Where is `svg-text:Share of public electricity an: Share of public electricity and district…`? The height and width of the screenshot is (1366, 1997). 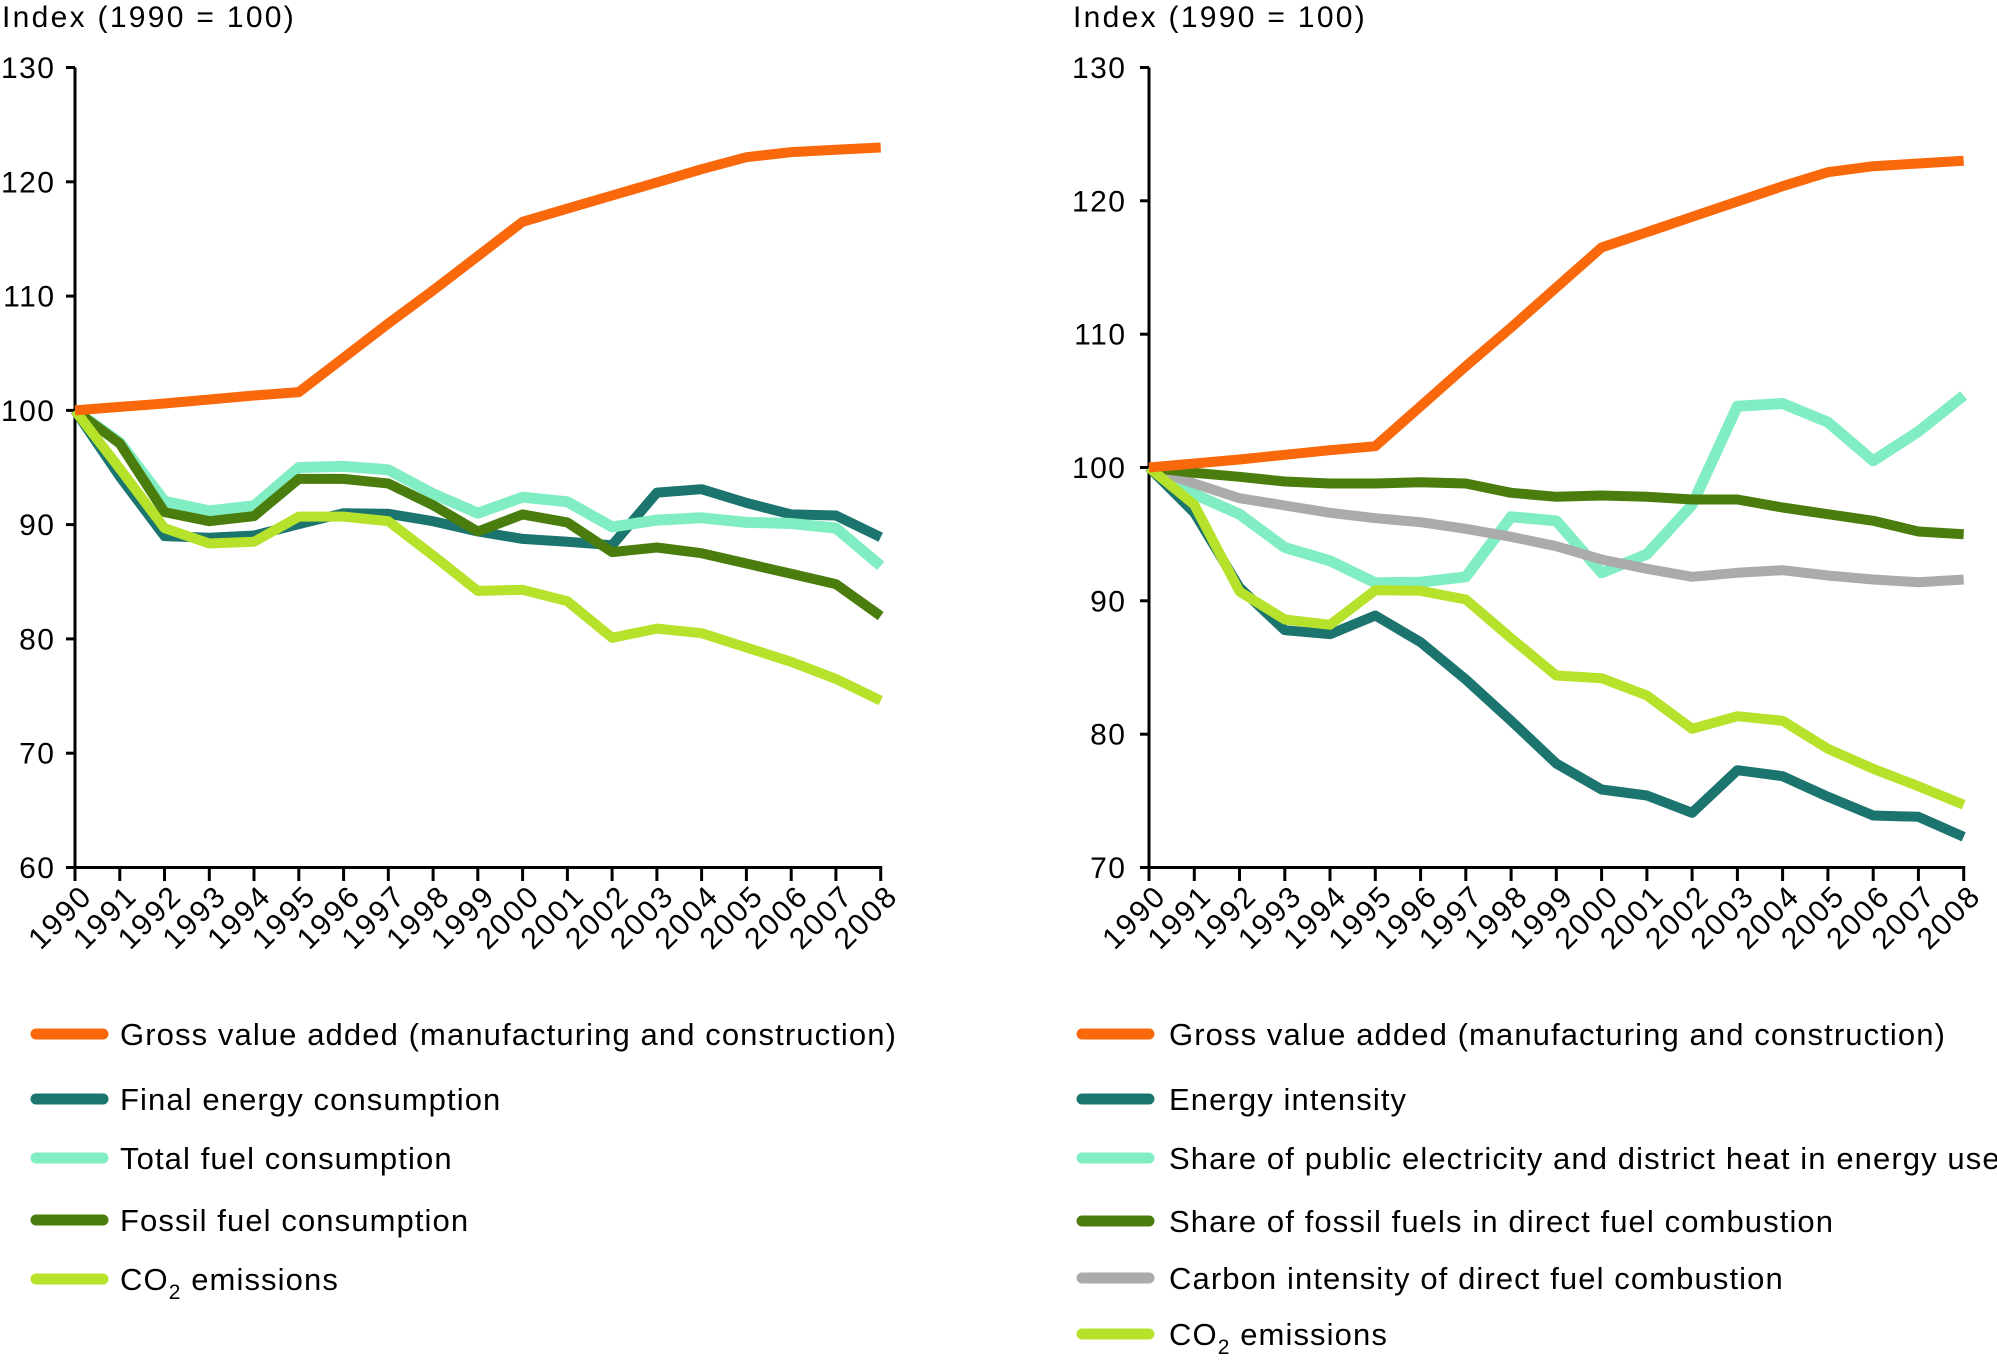
svg-text:Share of public electricity an: Share of public electricity and district… is located at coordinates (1583, 1158).